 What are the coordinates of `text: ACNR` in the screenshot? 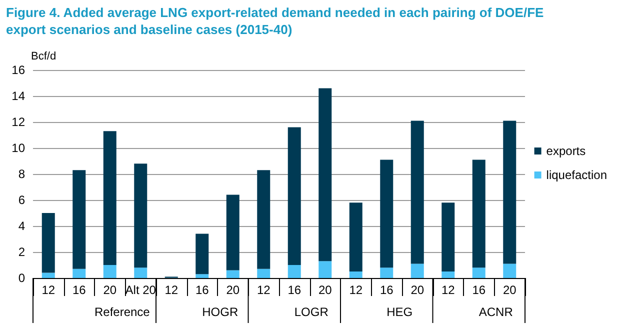 It's located at (496, 312).